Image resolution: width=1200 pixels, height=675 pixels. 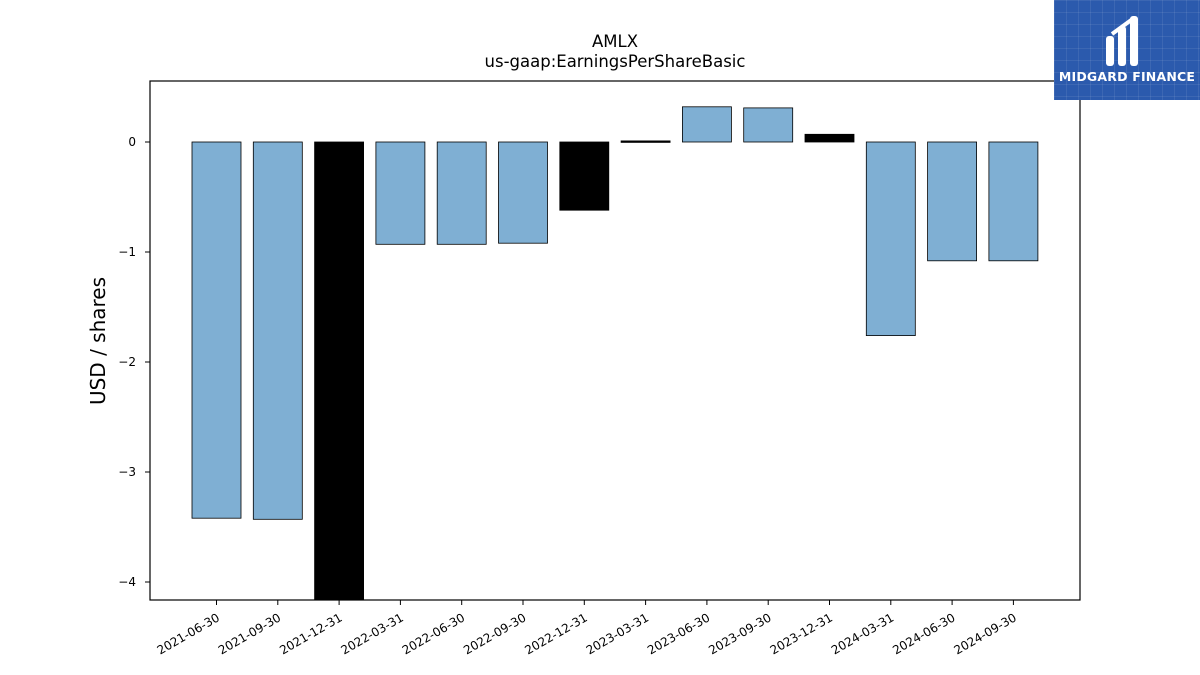 What do you see at coordinates (127, 252) in the screenshot?
I see `y-tick-label: −1` at bounding box center [127, 252].